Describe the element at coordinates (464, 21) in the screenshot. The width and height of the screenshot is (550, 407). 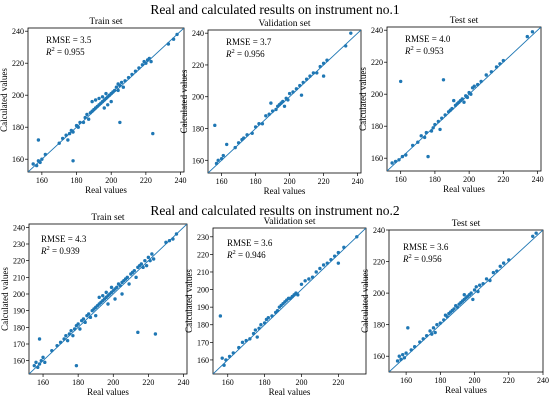
I see `panel-title: Test set` at that location.